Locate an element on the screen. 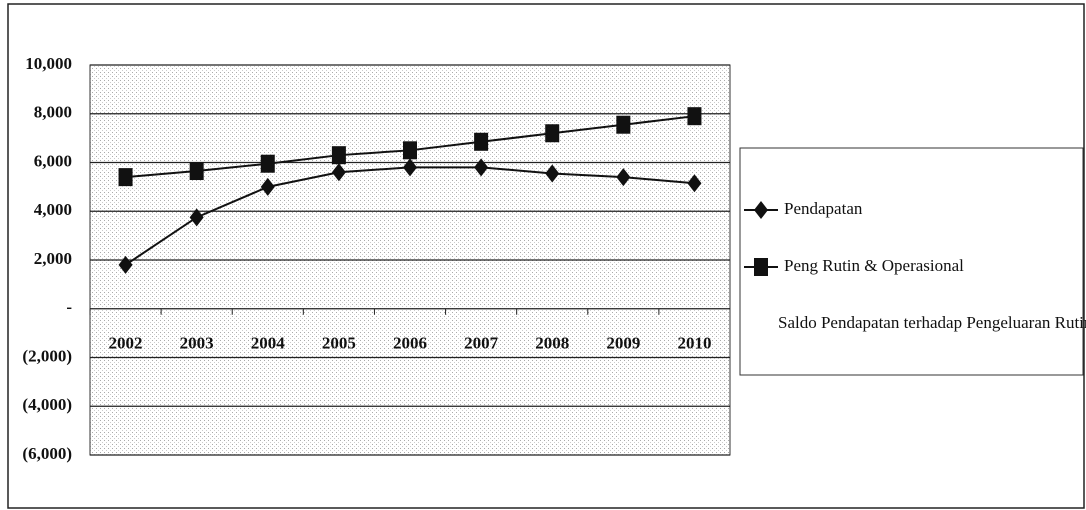 This screenshot has height=510, width=1086. x-tick-label: 2002 is located at coordinates (126, 343).